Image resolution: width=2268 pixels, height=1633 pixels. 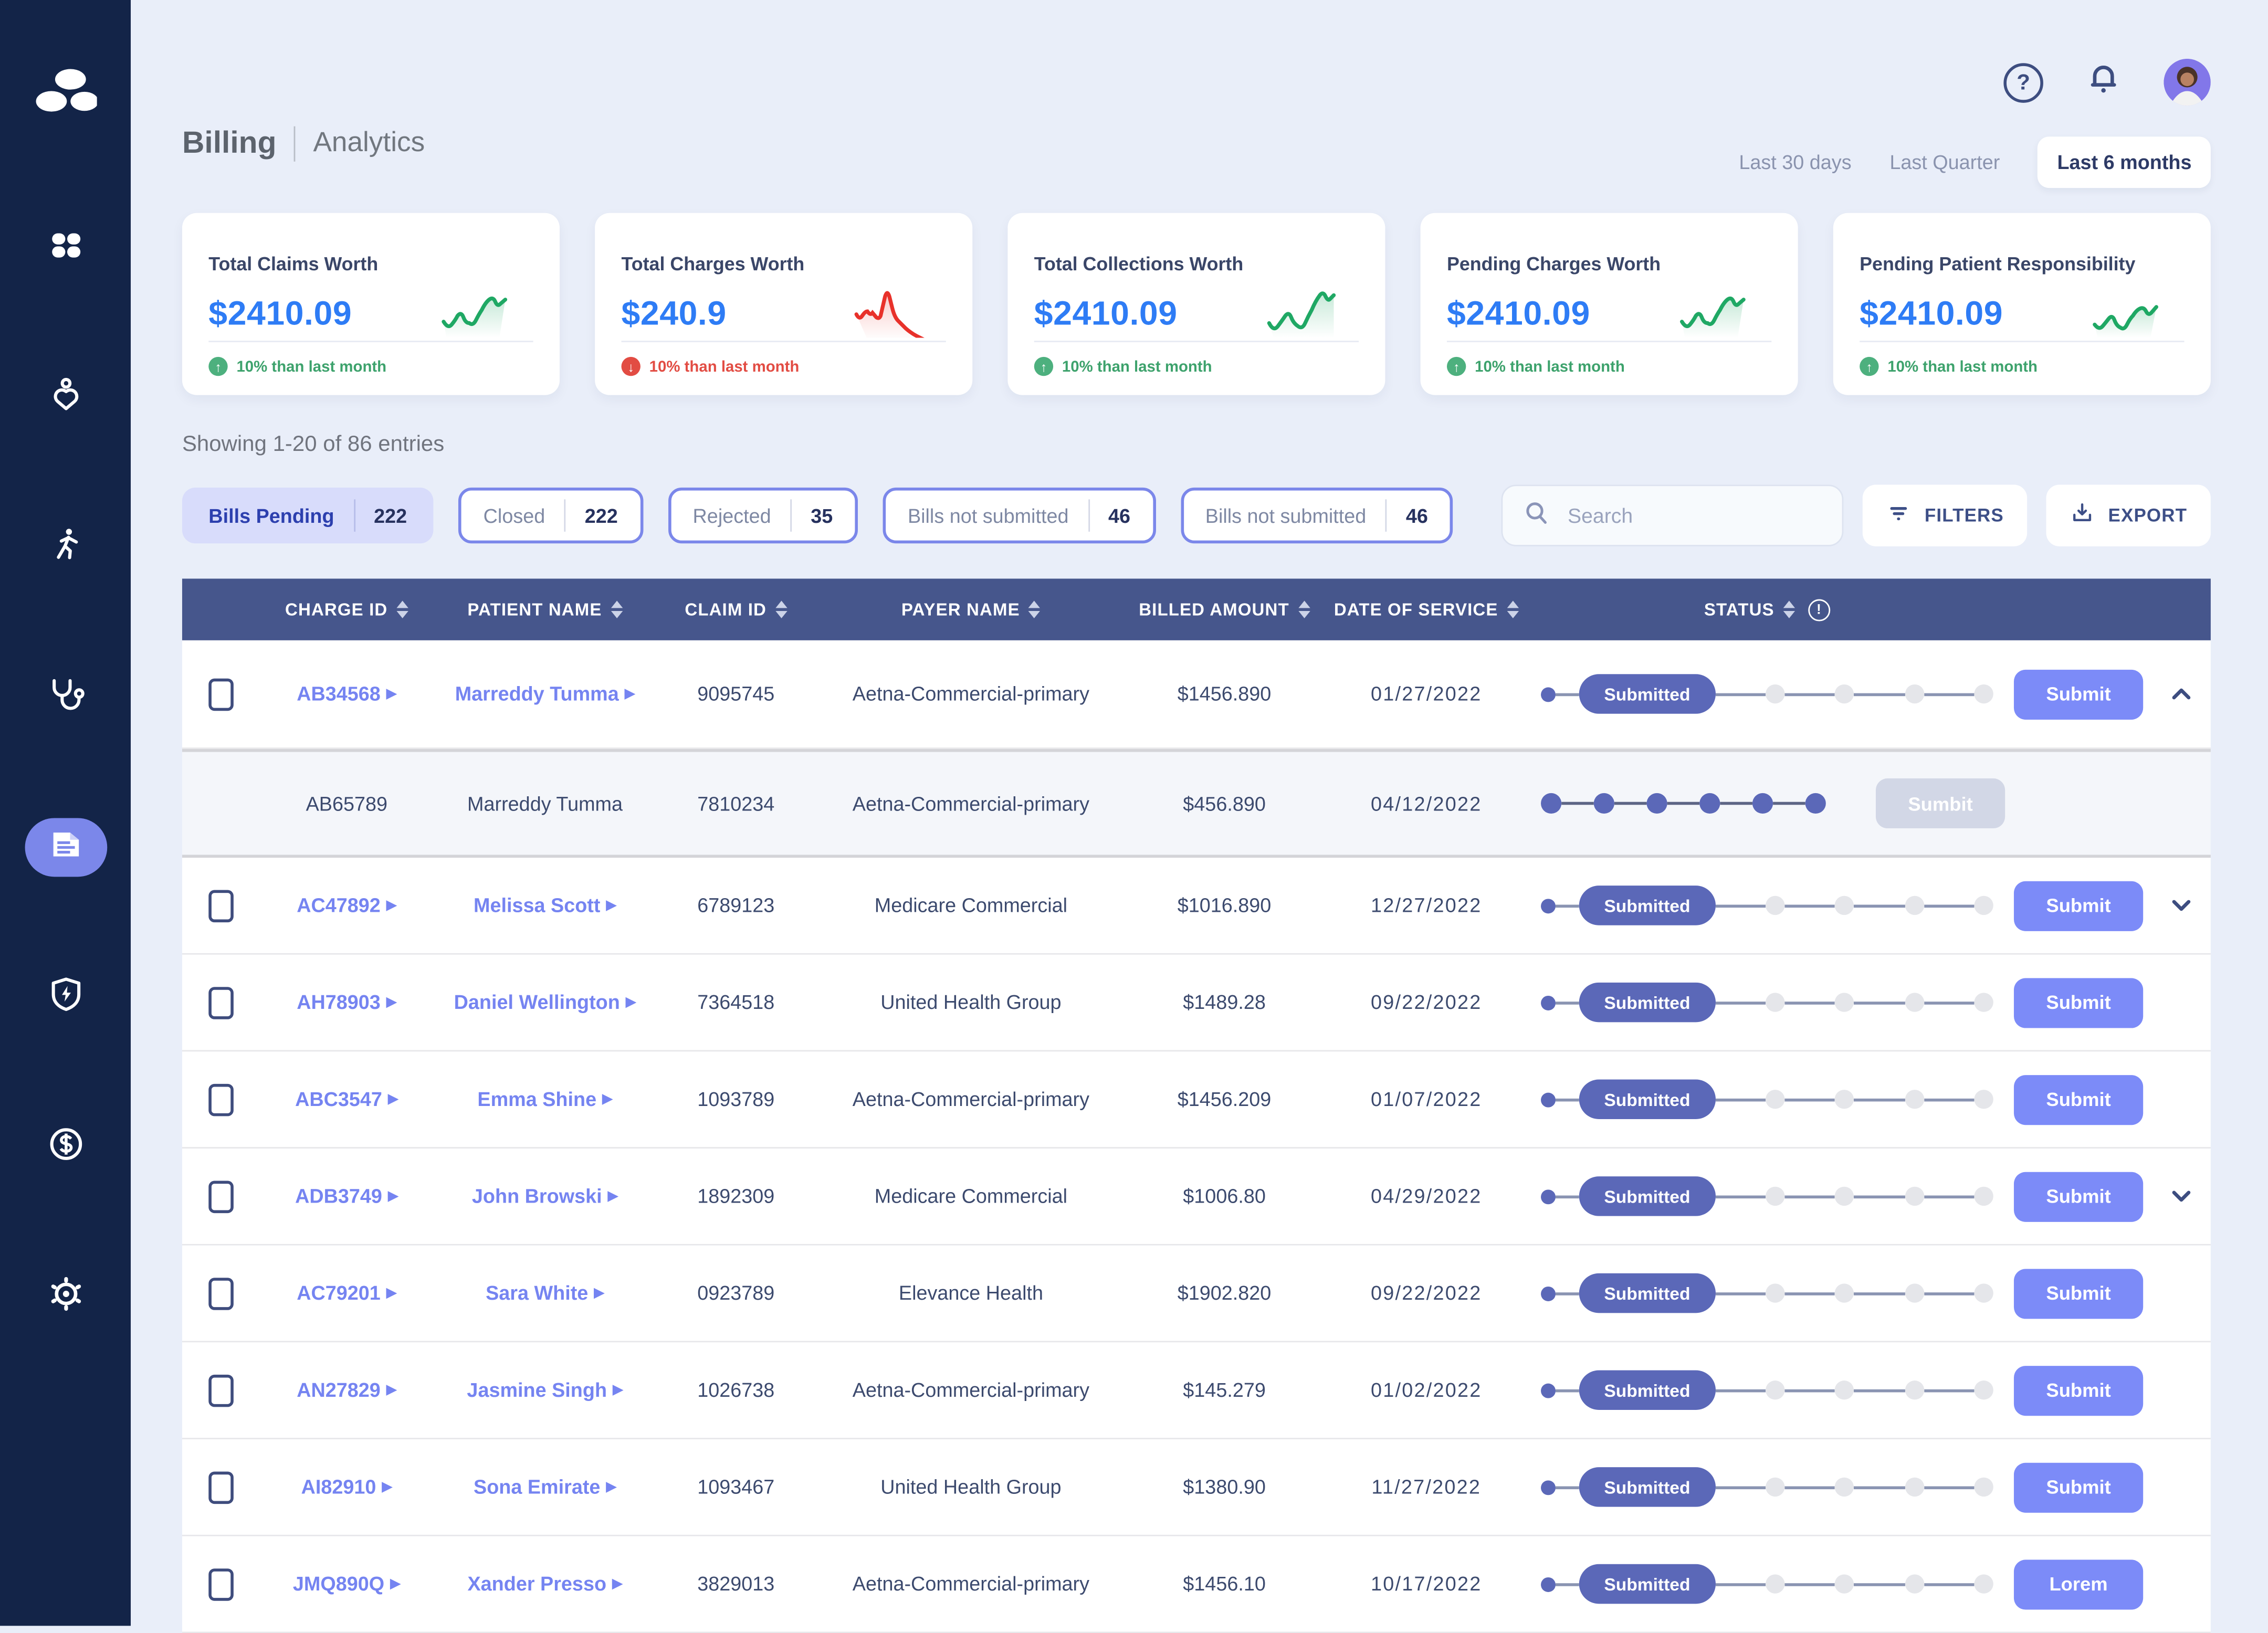 What do you see at coordinates (65, 249) in the screenshot?
I see `sidebar-item-dashboard` at bounding box center [65, 249].